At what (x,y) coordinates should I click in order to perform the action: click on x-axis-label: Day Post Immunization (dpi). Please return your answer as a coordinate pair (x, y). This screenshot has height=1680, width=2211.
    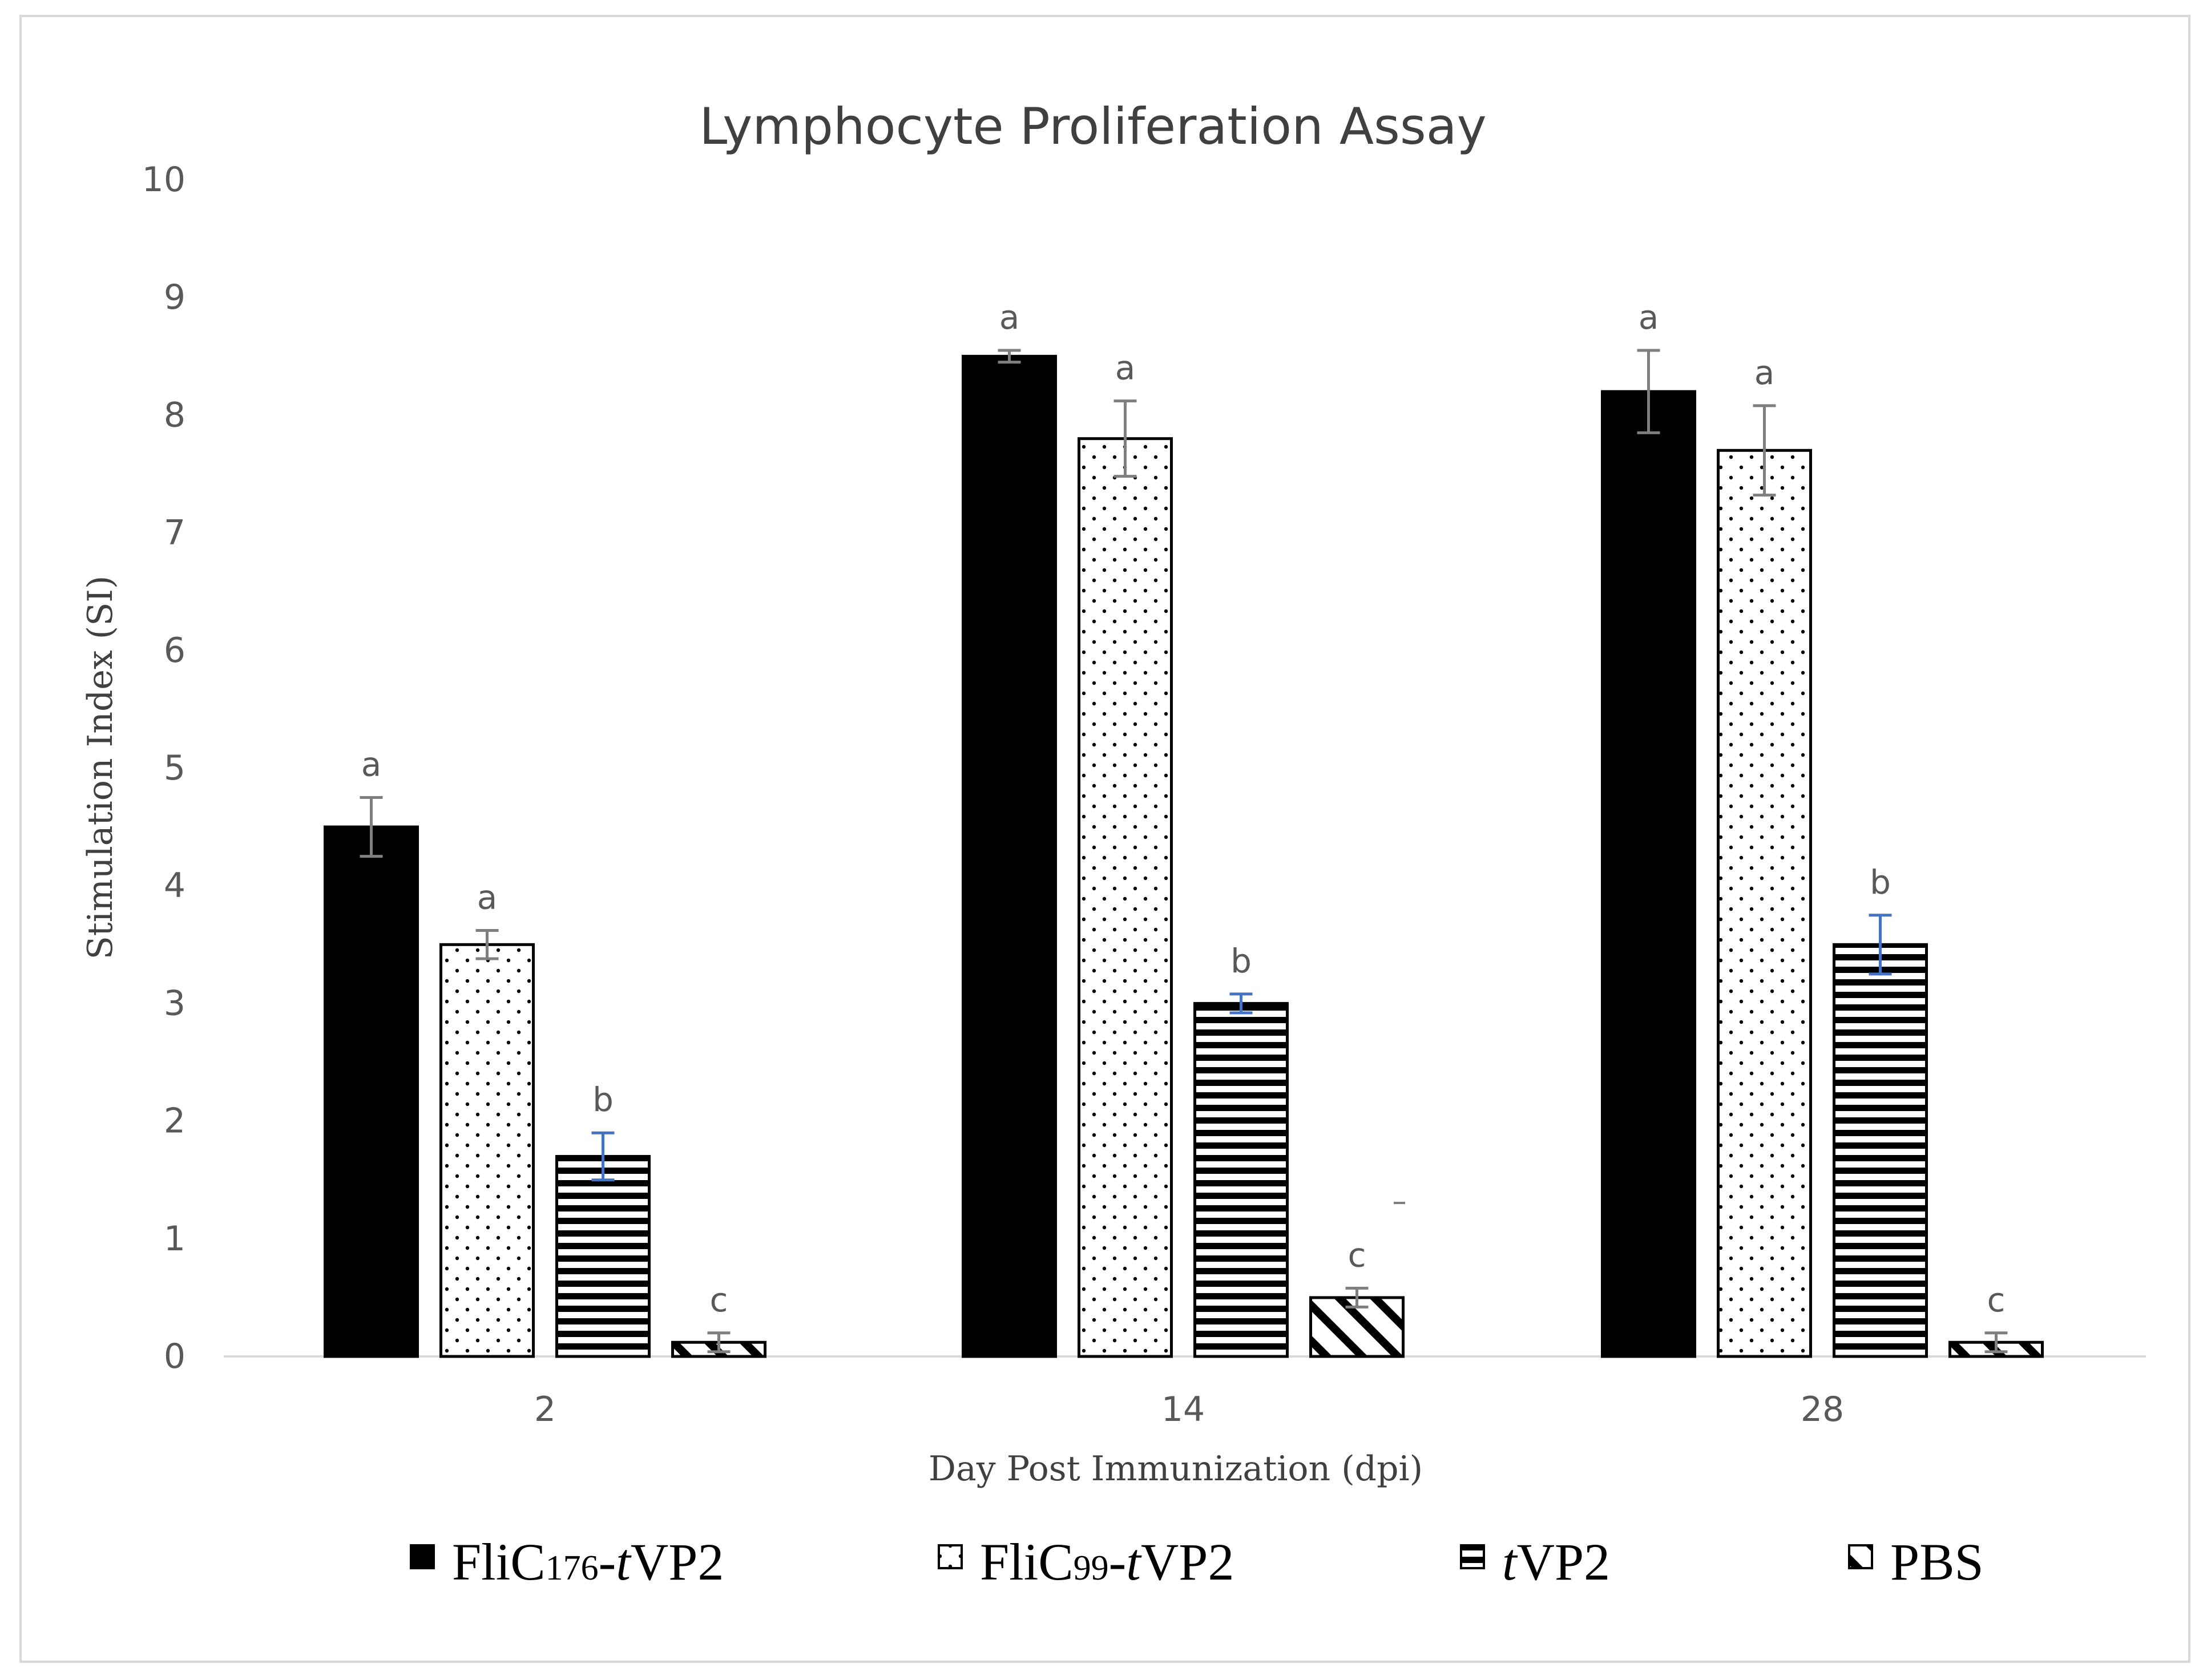
    Looking at the image, I should click on (1176, 1469).